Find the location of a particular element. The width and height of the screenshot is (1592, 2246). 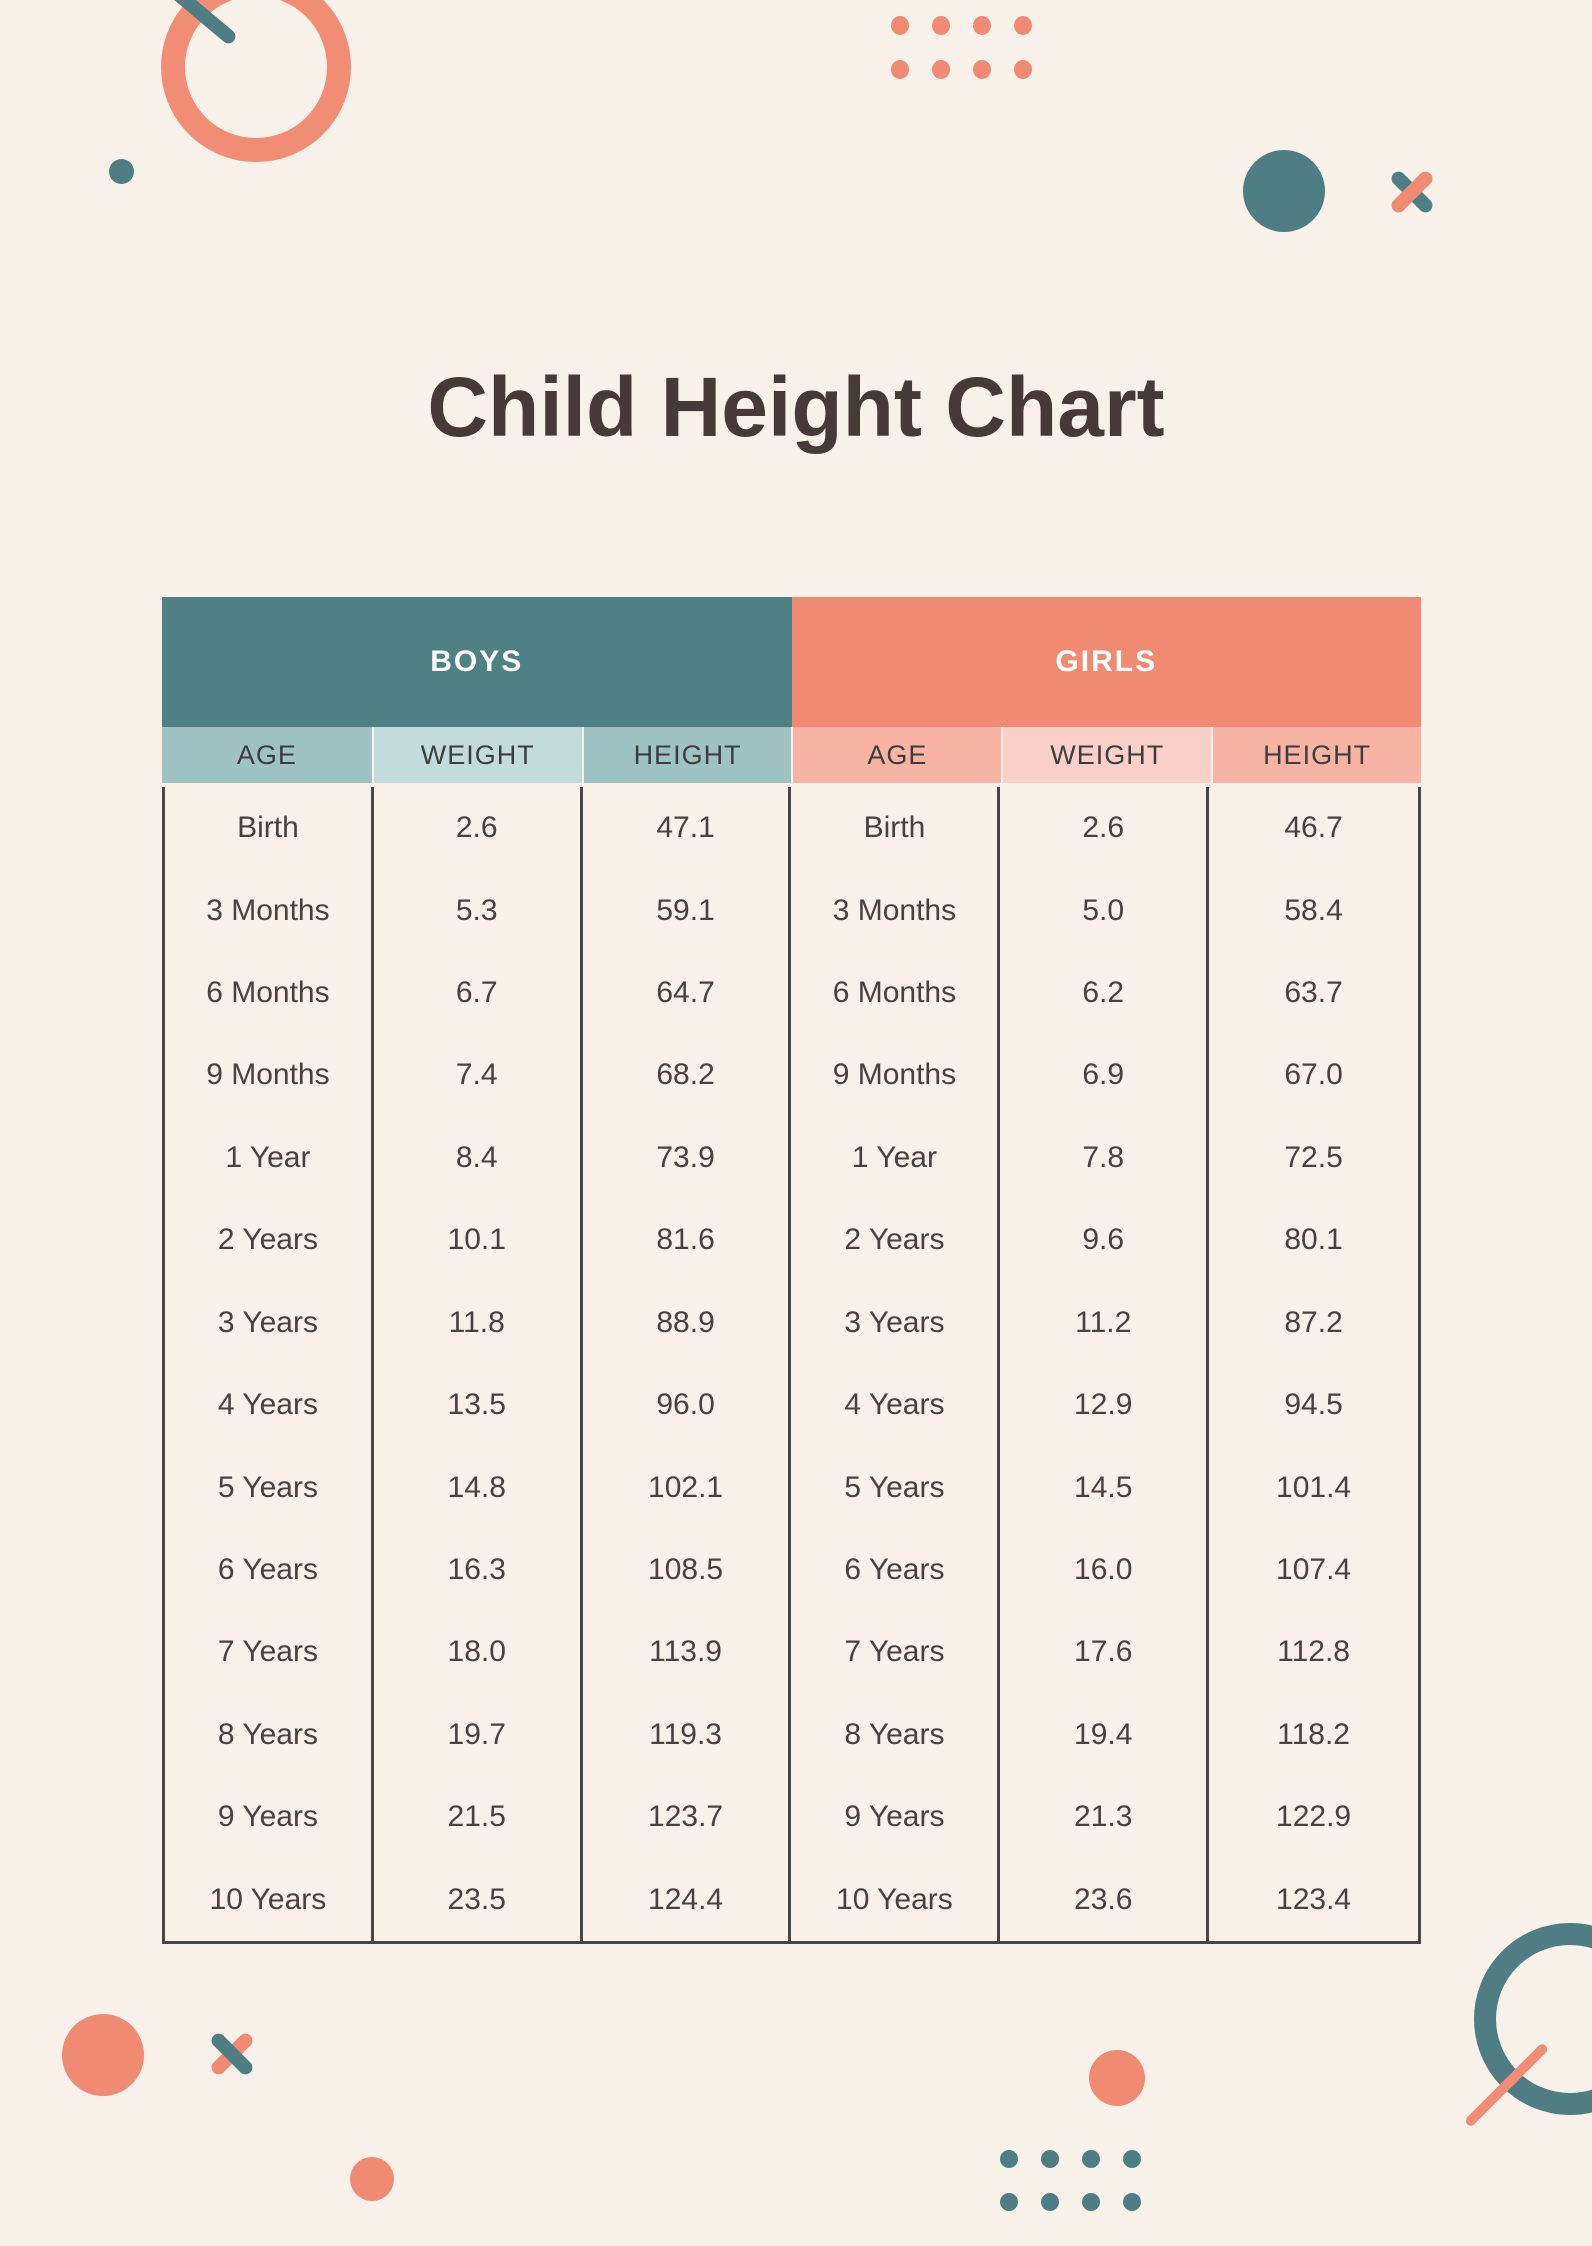

table-cell: 19.4 is located at coordinates (1105, 1735).